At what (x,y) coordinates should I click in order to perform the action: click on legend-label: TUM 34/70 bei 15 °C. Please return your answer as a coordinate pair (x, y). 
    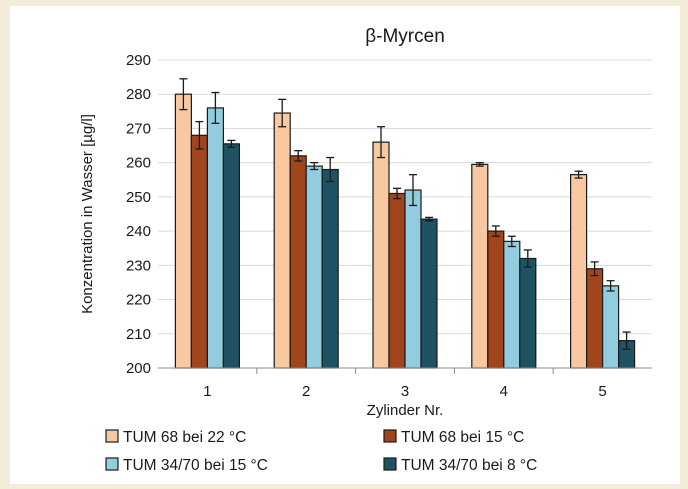
    Looking at the image, I should click on (195, 465).